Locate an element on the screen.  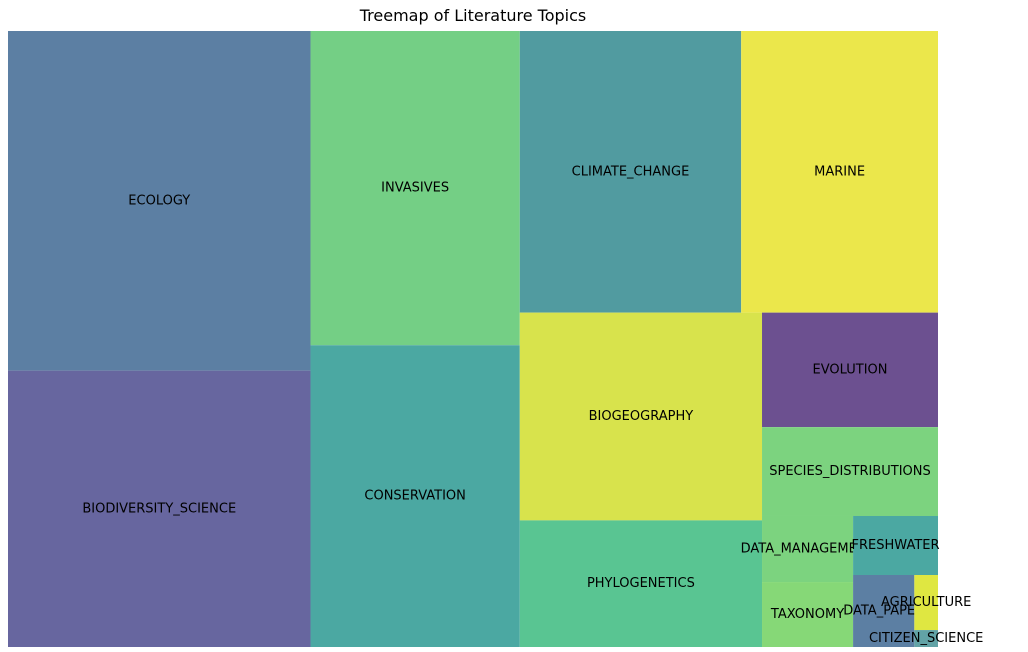
tile-rect-freshwater is located at coordinates (895, 545).